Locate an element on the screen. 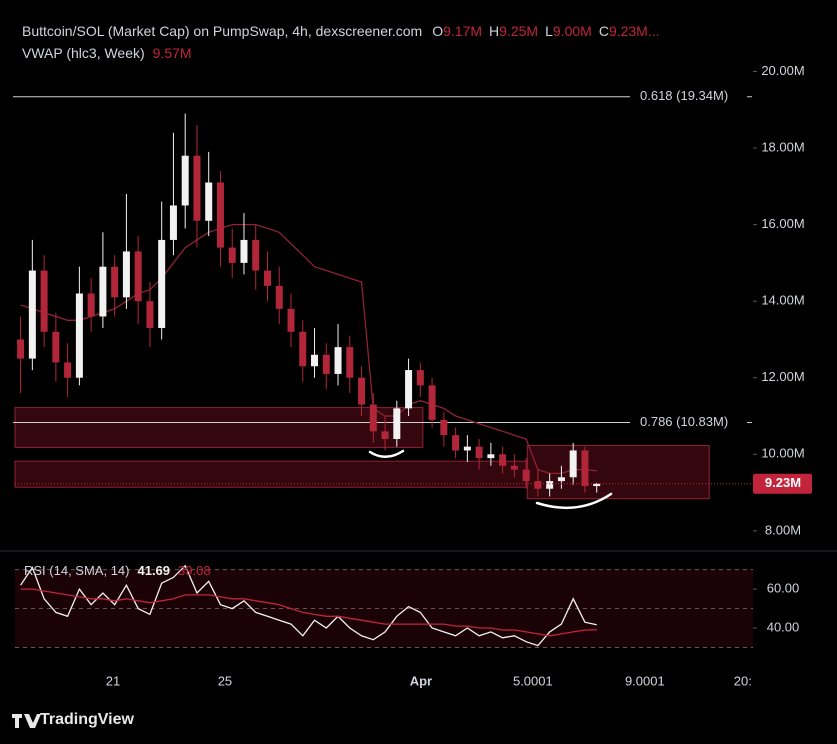 The width and height of the screenshot is (837, 744). x-tick-label: 9.0001 is located at coordinates (645, 680).